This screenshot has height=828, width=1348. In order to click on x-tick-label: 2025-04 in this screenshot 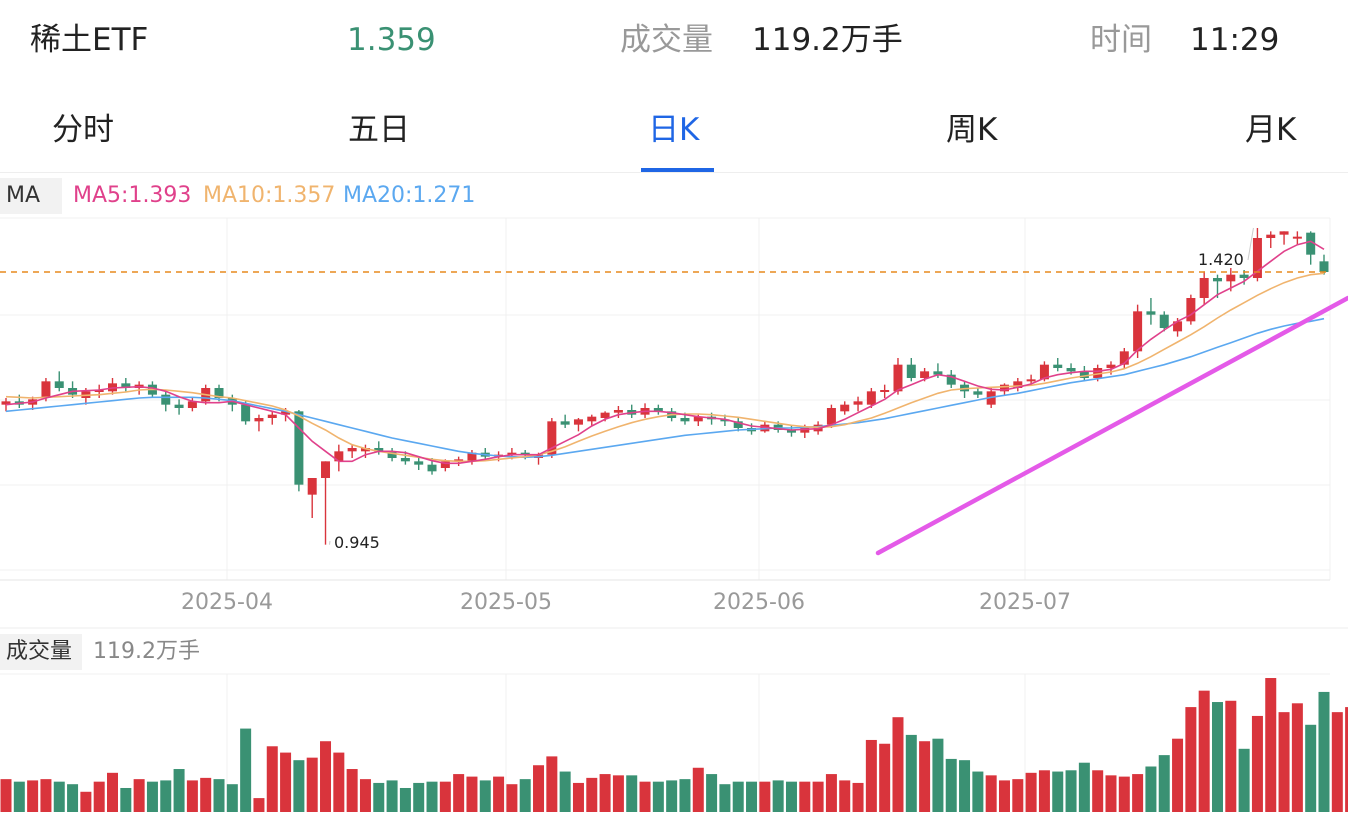, I will do `click(227, 602)`.